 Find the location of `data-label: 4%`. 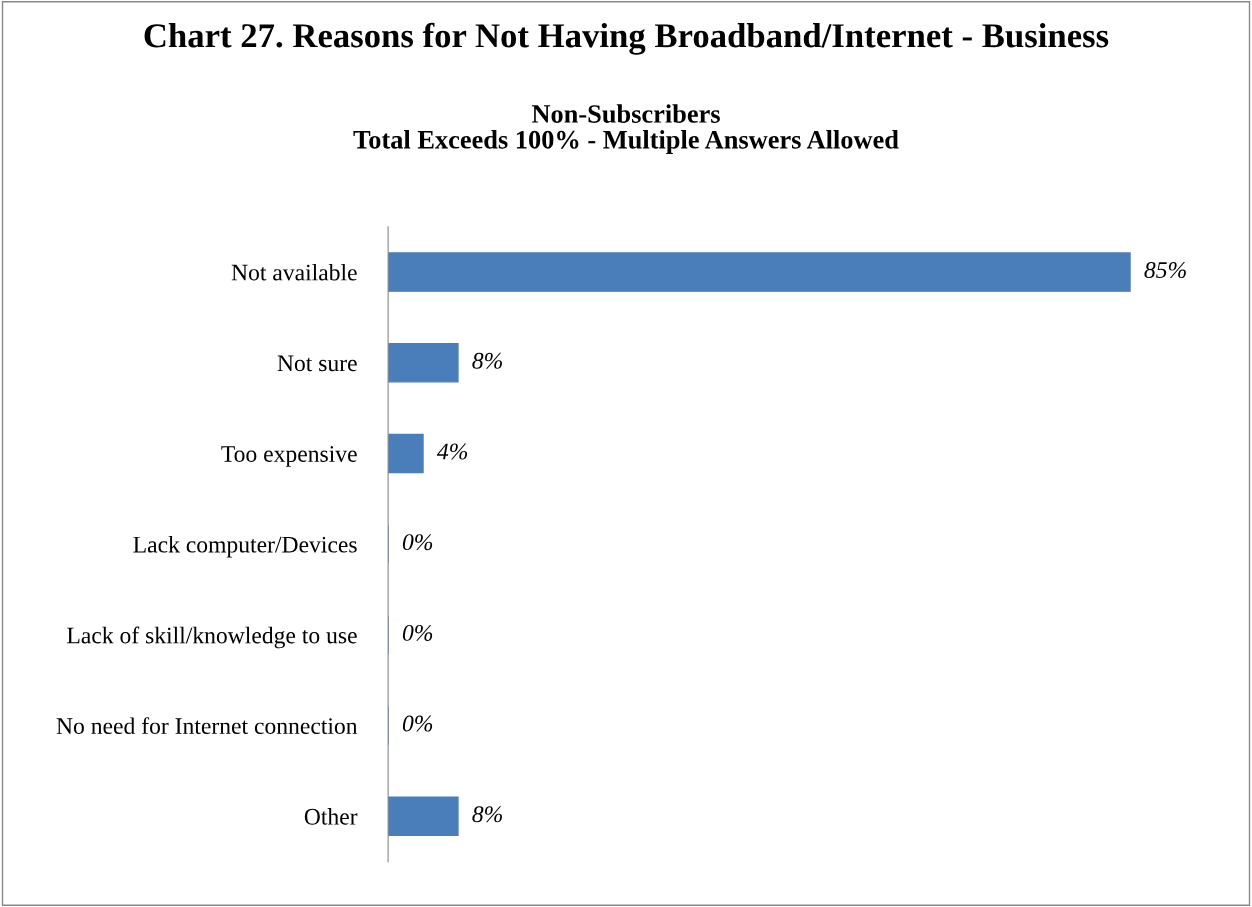

data-label: 4% is located at coordinates (452, 451).